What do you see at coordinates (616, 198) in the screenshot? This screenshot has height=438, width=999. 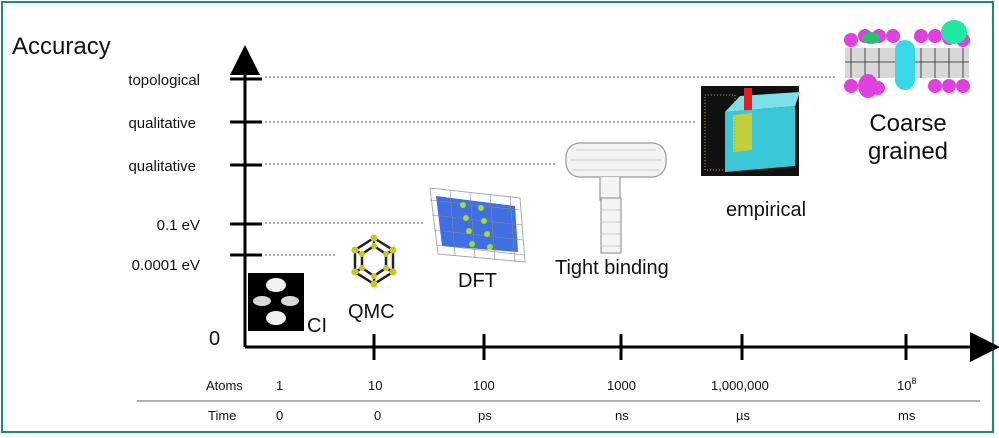 I see `nanotube-junction-icon` at bounding box center [616, 198].